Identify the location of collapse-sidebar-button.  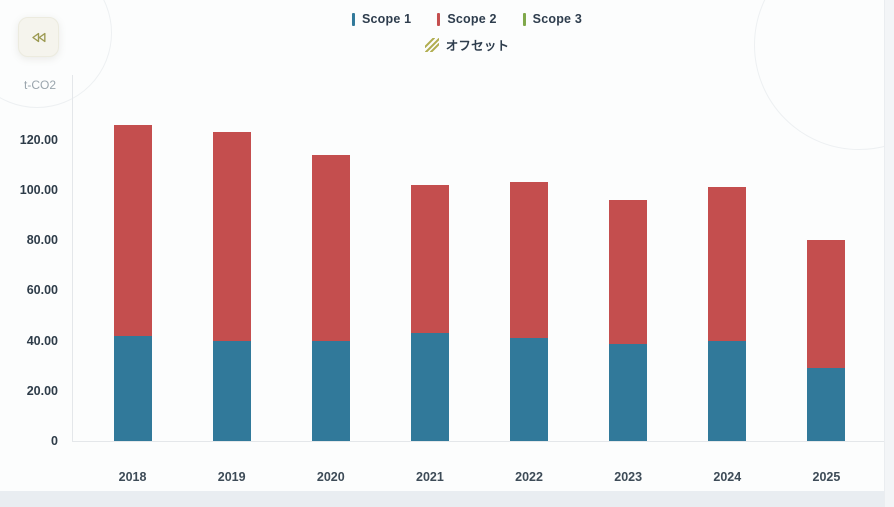
(38, 37).